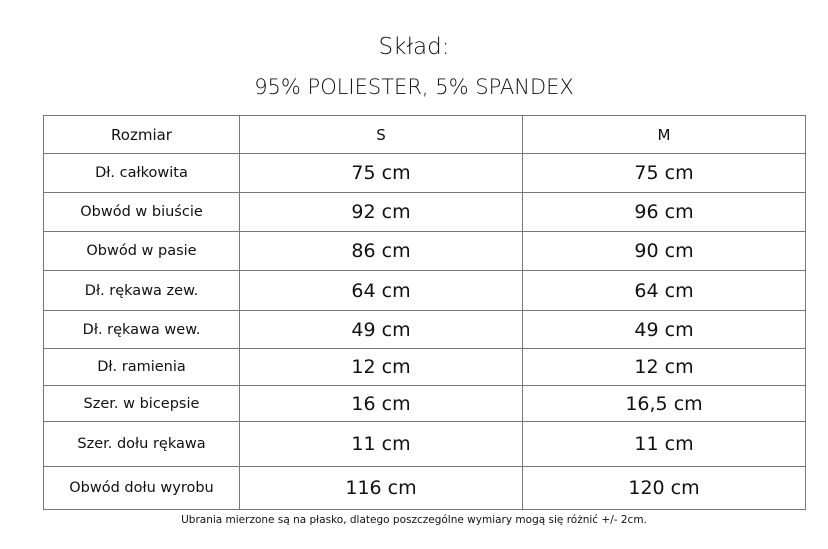  I want to click on measurement-label: Dł. całkowita, so click(141, 173).